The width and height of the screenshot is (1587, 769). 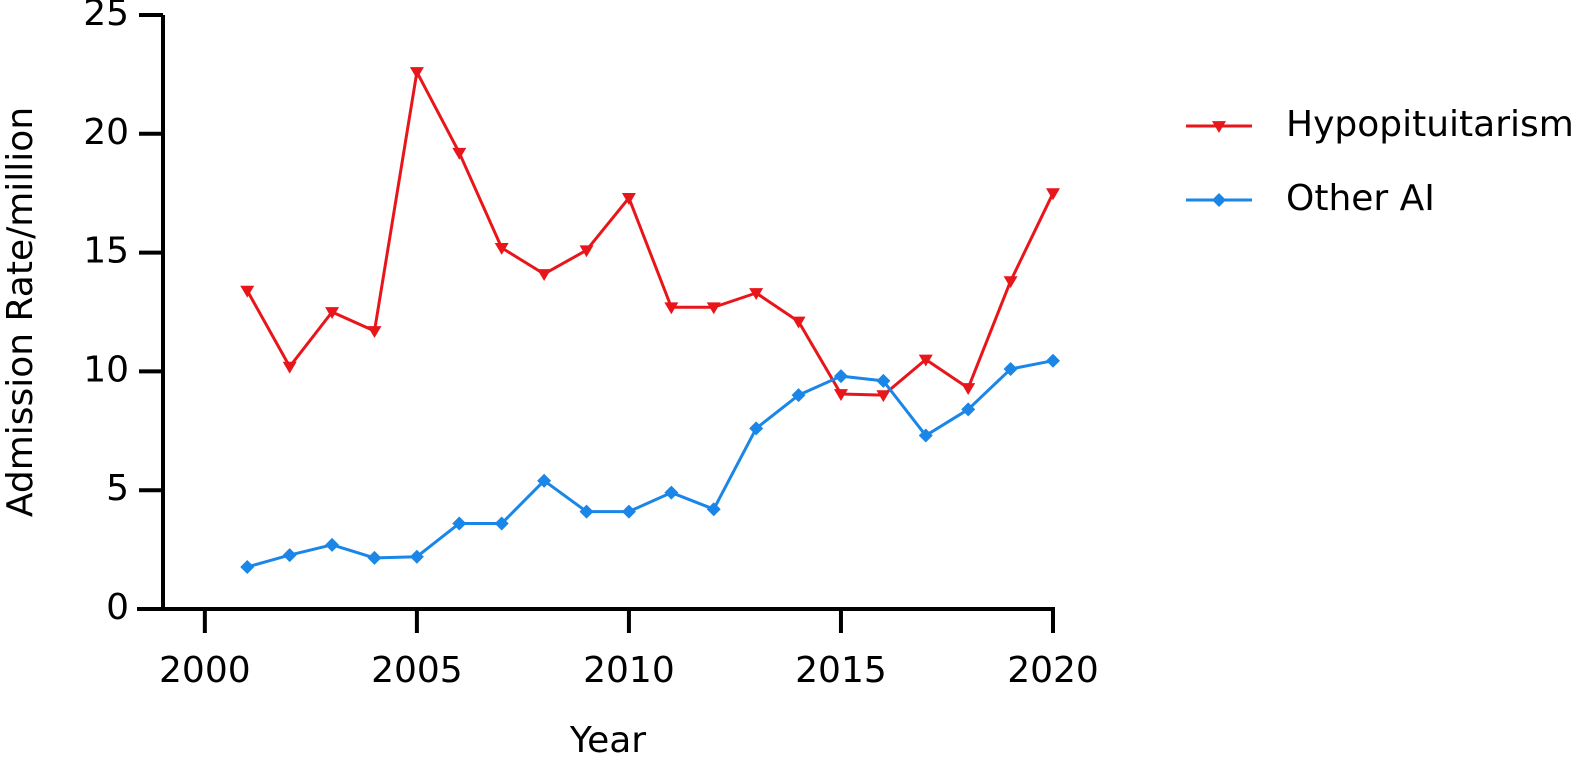 What do you see at coordinates (106, 369) in the screenshot?
I see `y-tick-label: 10` at bounding box center [106, 369].